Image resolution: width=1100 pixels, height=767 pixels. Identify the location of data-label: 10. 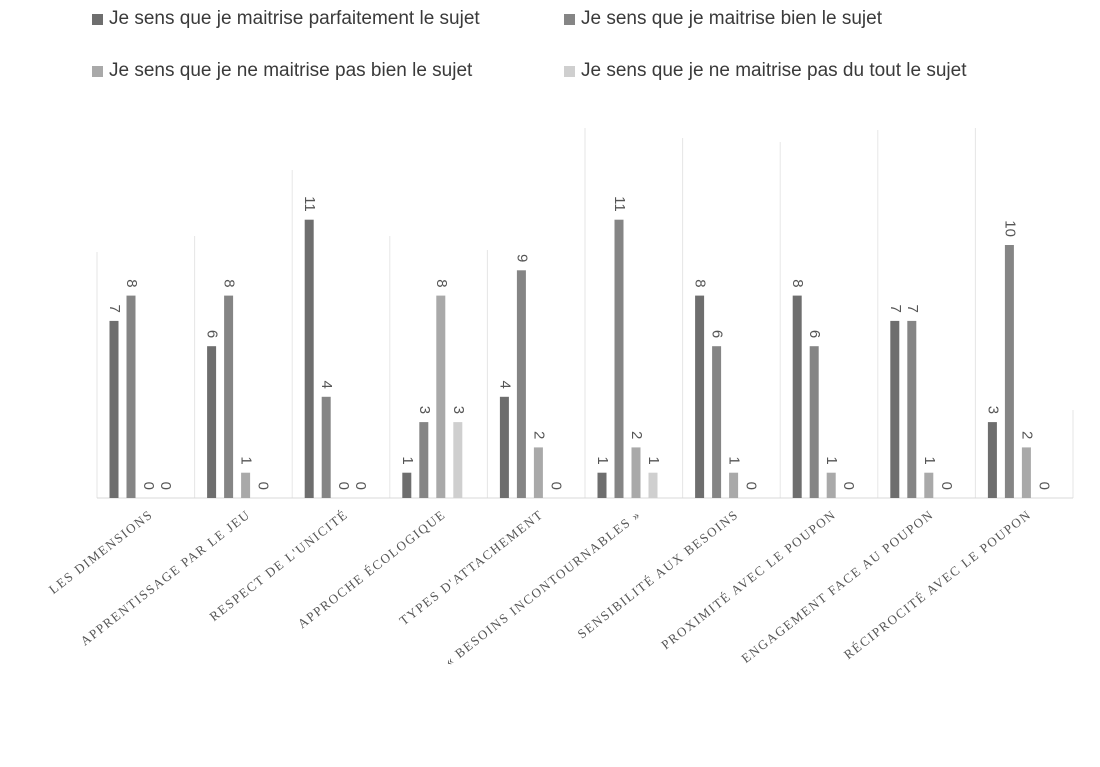
(1009, 228).